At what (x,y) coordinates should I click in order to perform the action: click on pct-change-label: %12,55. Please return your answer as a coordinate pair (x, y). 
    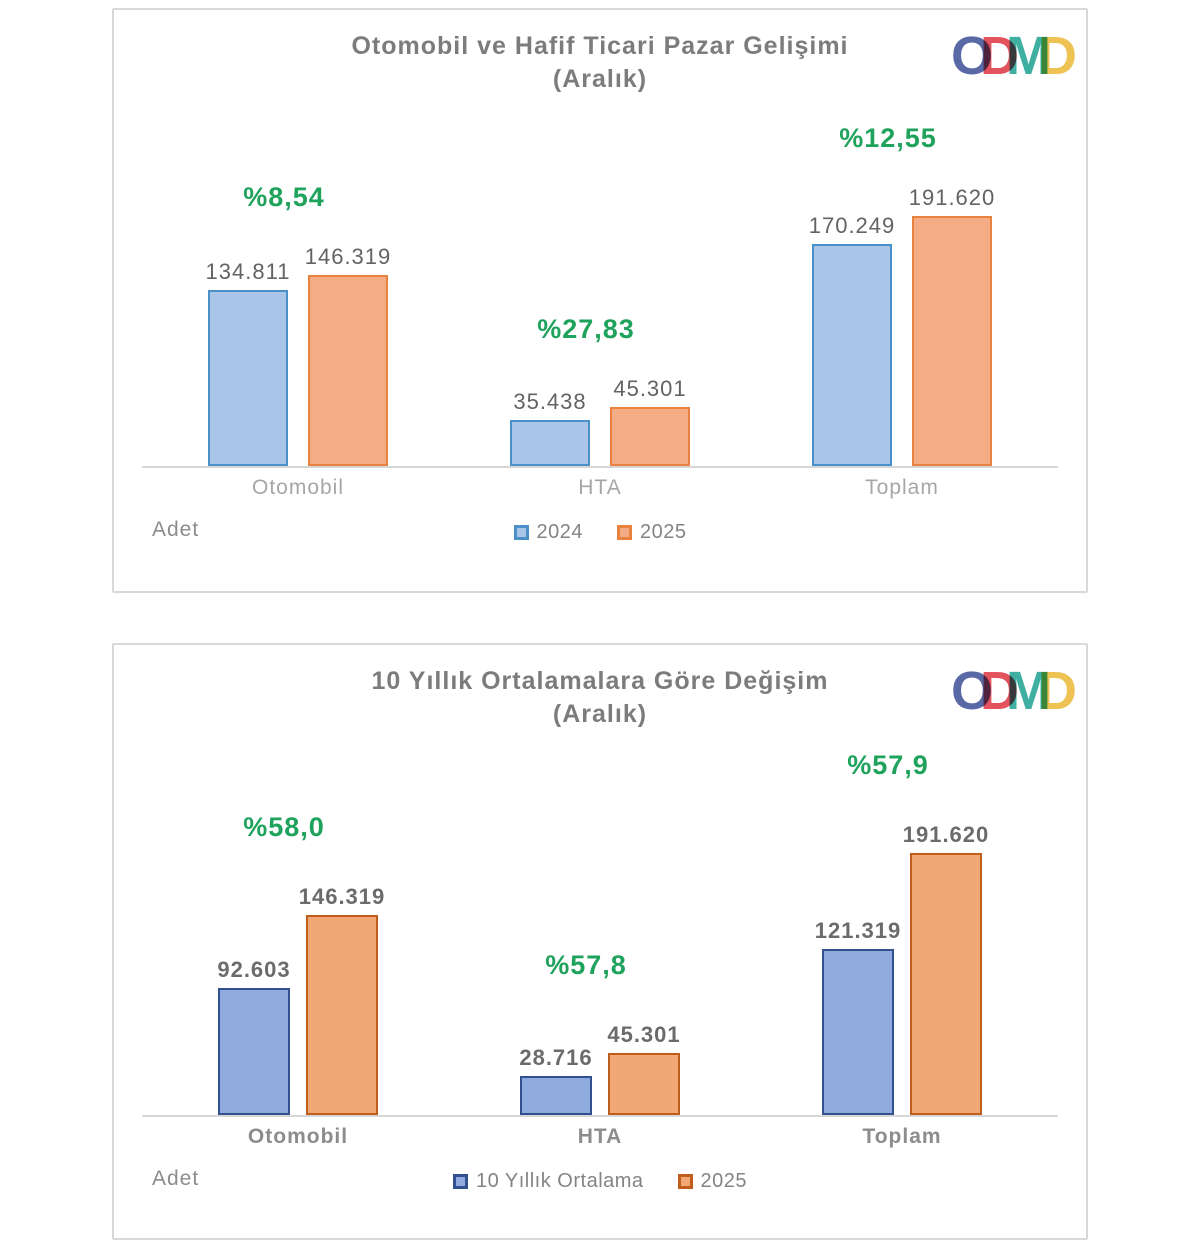
    Looking at the image, I should click on (888, 138).